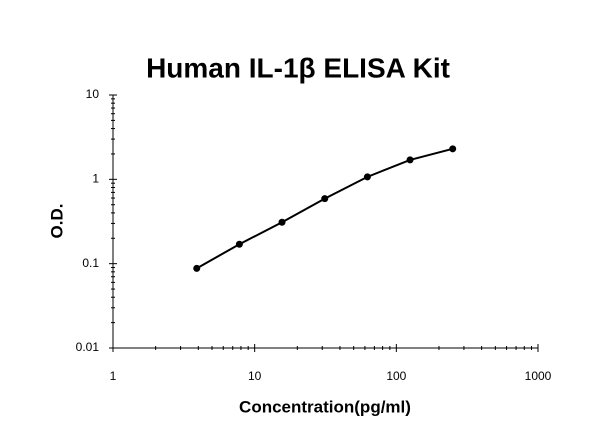  Describe the element at coordinates (396, 376) in the screenshot. I see `x-tick-label: 100` at that location.